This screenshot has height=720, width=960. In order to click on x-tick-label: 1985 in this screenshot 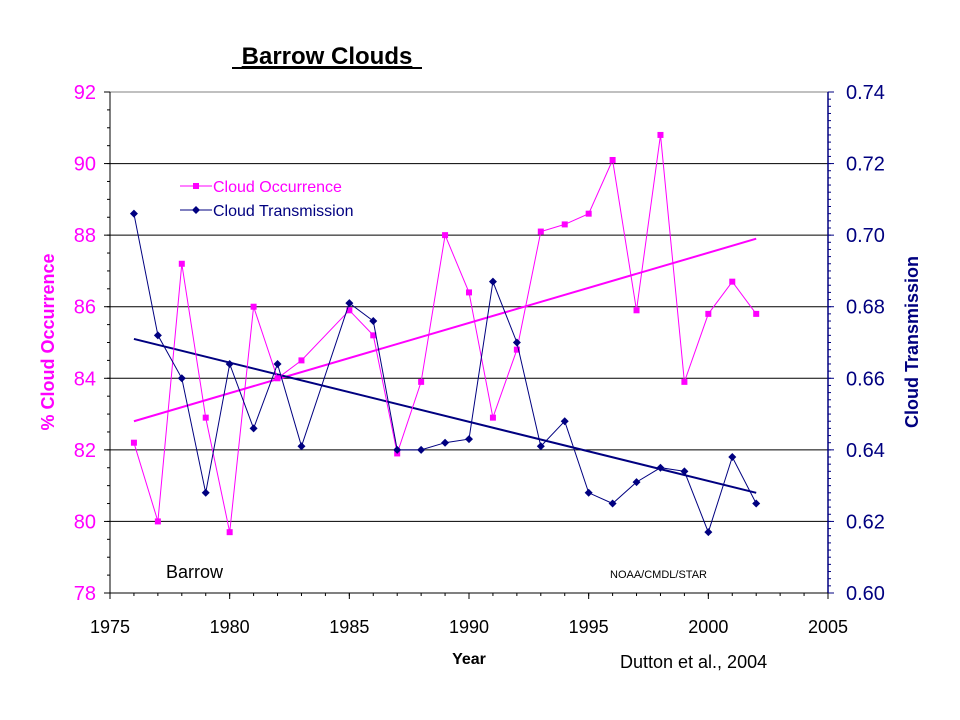, I will do `click(349, 627)`.